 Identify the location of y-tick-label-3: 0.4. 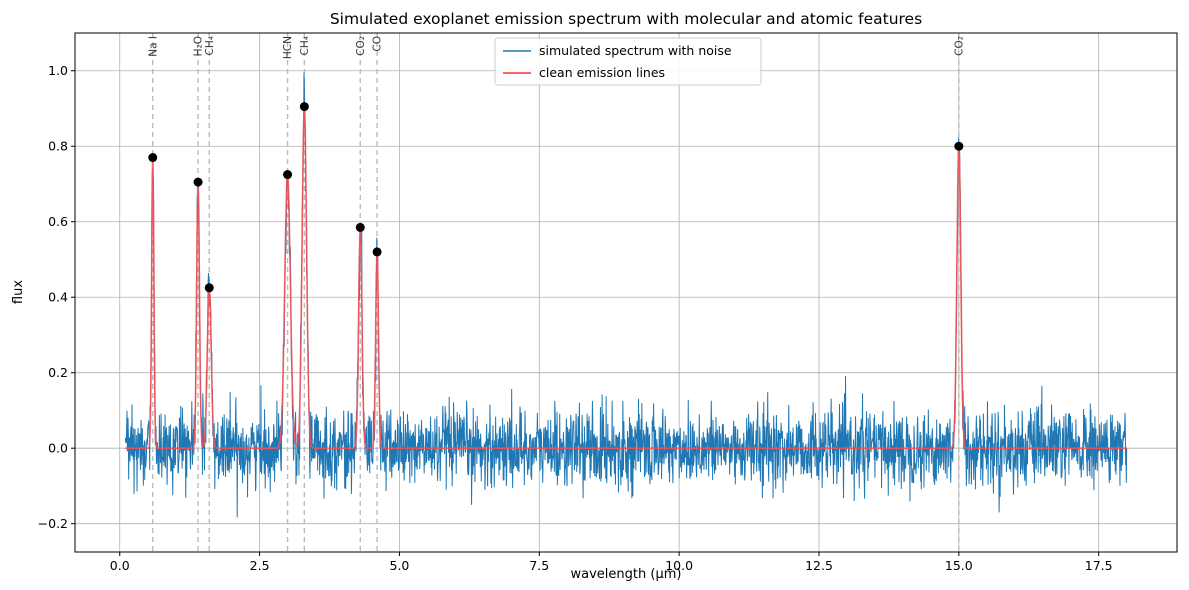
(58, 297).